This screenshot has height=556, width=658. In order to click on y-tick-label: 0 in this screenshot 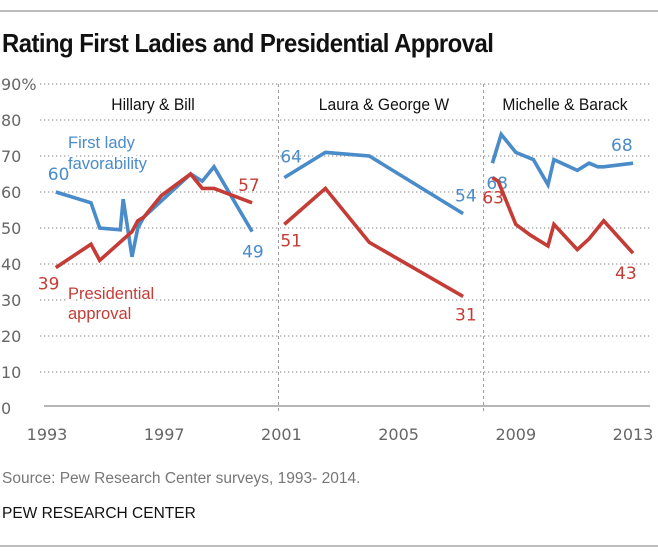, I will do `click(6, 408)`.